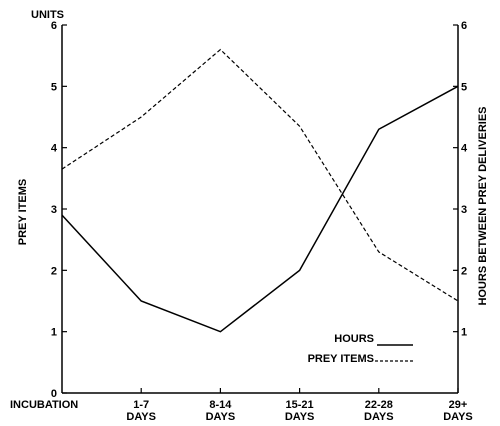 The image size is (500, 426). Describe the element at coordinates (54, 149) in the screenshot. I see `y-tick-label-left: 4` at that location.